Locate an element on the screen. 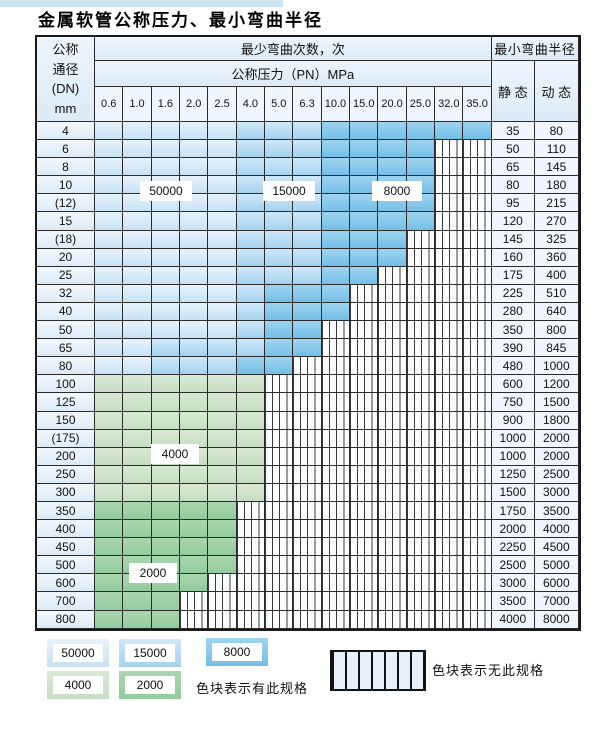 Image resolution: width=600 pixels, height=743 pixels. static-radius-cell: 2500 is located at coordinates (513, 565).